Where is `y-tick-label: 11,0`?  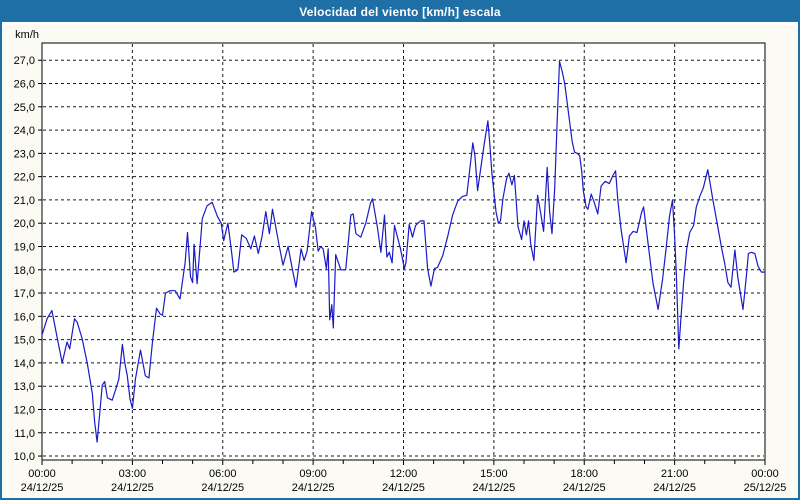
y-tick-label: 11,0 is located at coordinates (24, 434).